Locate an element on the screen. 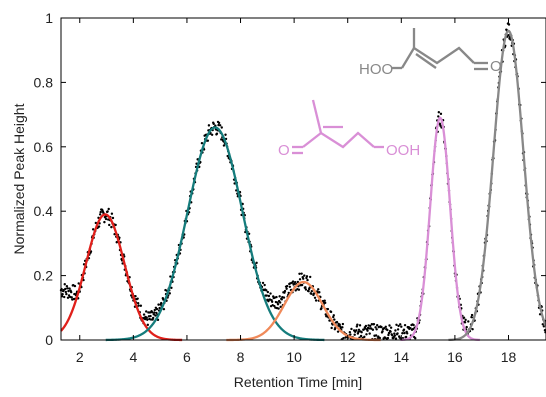 The width and height of the screenshot is (546, 397). y-tick-label: 0.6 is located at coordinates (44, 147).